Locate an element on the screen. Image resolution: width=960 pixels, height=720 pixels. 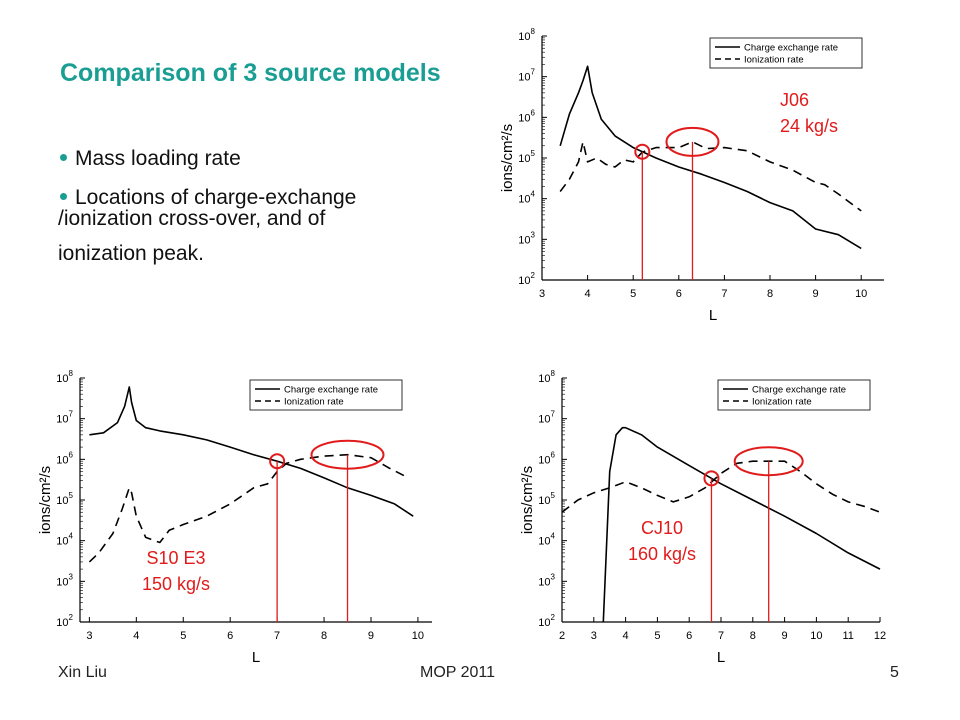
x-tick-label: 12 is located at coordinates (880, 636).